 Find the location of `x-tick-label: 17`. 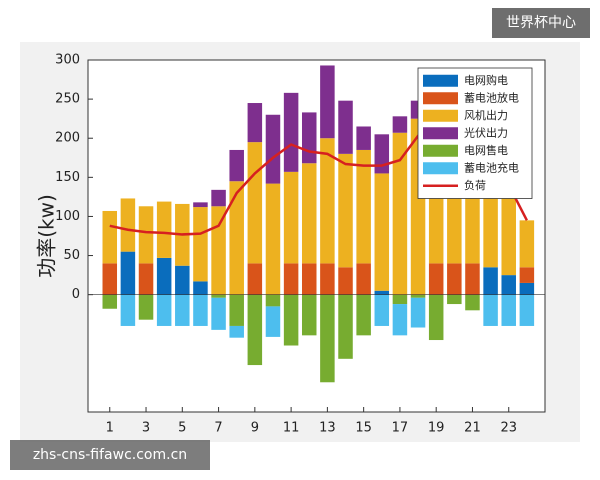

x-tick-label: 17 is located at coordinates (400, 428).